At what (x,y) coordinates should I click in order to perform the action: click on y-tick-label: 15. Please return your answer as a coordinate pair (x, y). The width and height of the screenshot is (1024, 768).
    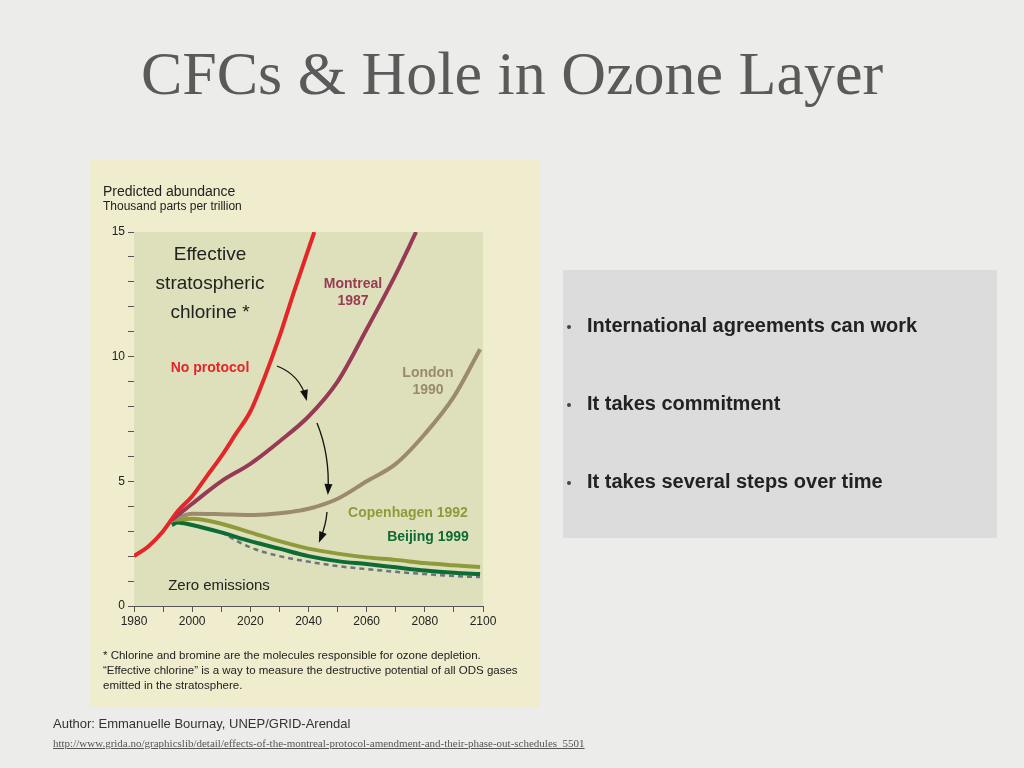
    Looking at the image, I should click on (118, 231).